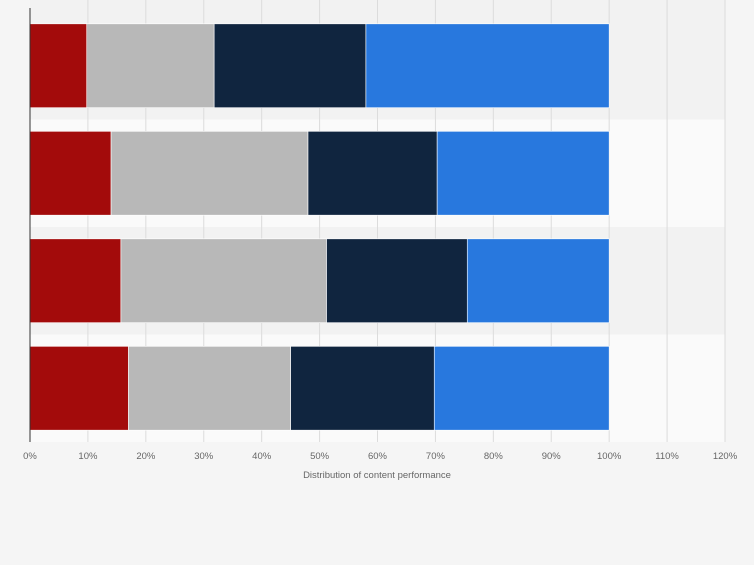 The height and width of the screenshot is (565, 754). I want to click on x-tick-label: 80%, so click(494, 456).